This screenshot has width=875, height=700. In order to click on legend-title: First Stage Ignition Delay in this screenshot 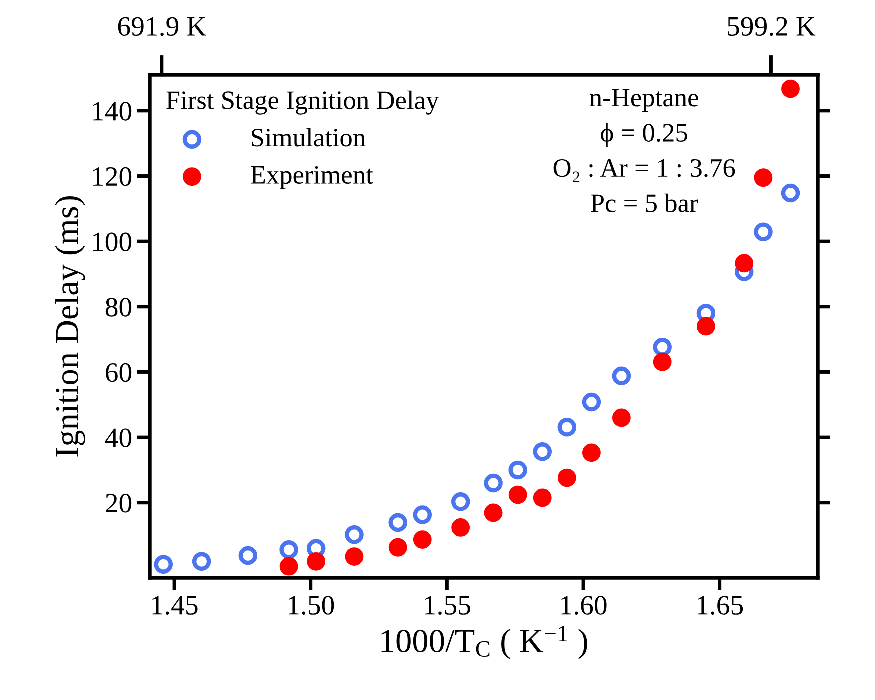, I will do `click(303, 102)`.